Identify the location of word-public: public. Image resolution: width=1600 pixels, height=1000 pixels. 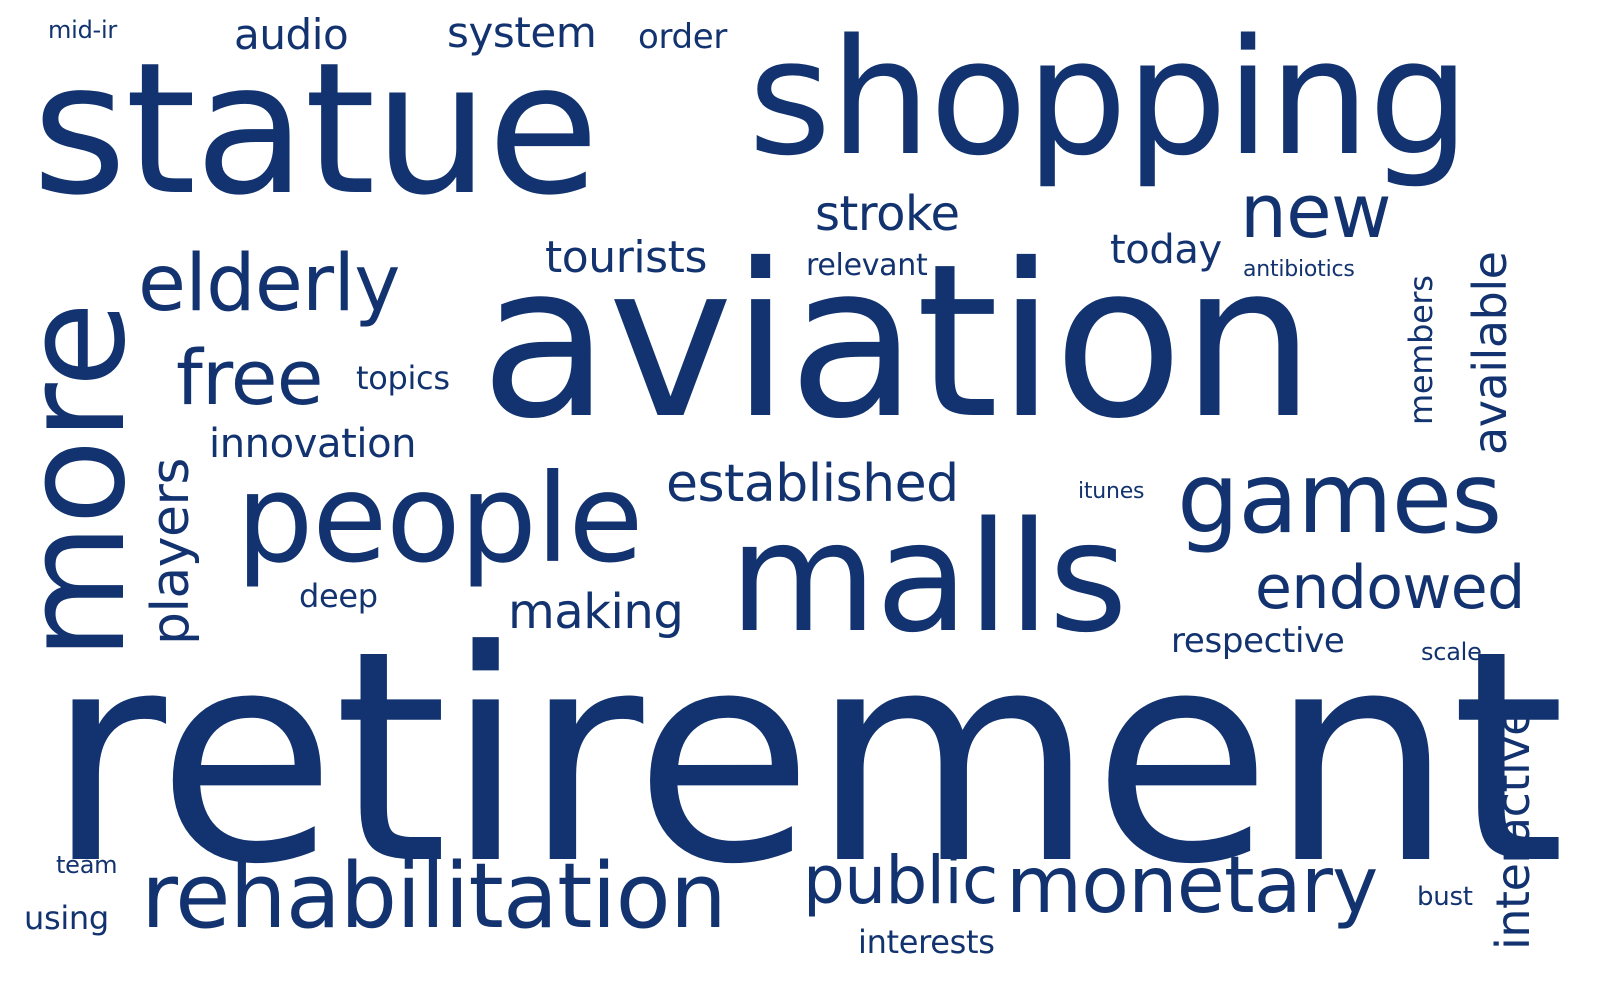
(900, 880).